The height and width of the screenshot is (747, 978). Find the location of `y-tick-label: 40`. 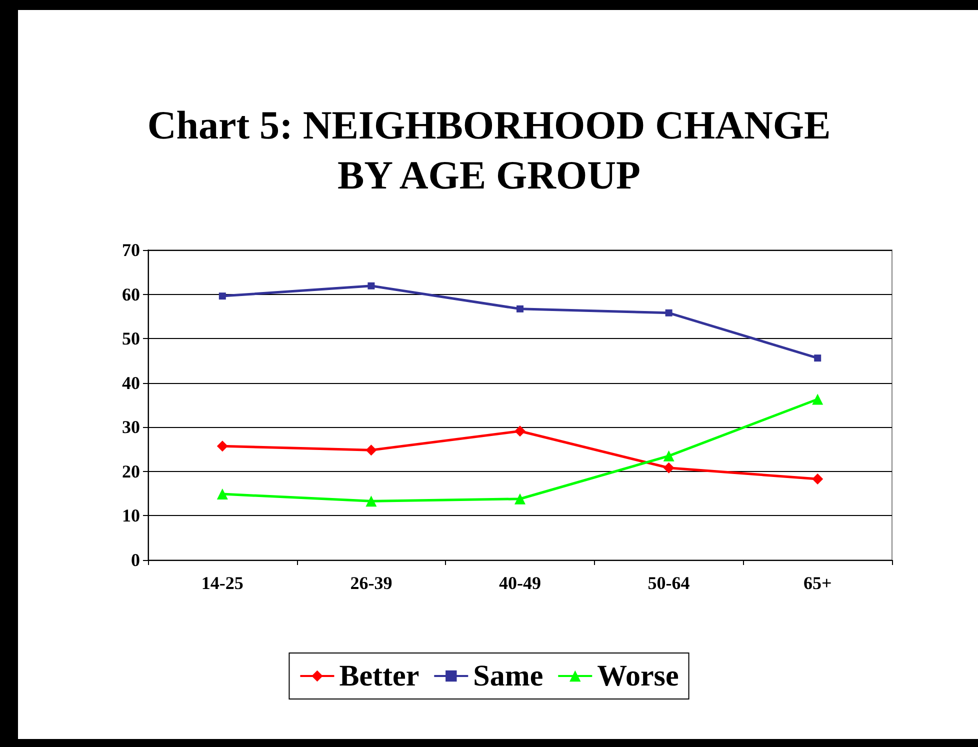

y-tick-label: 40 is located at coordinates (131, 382).